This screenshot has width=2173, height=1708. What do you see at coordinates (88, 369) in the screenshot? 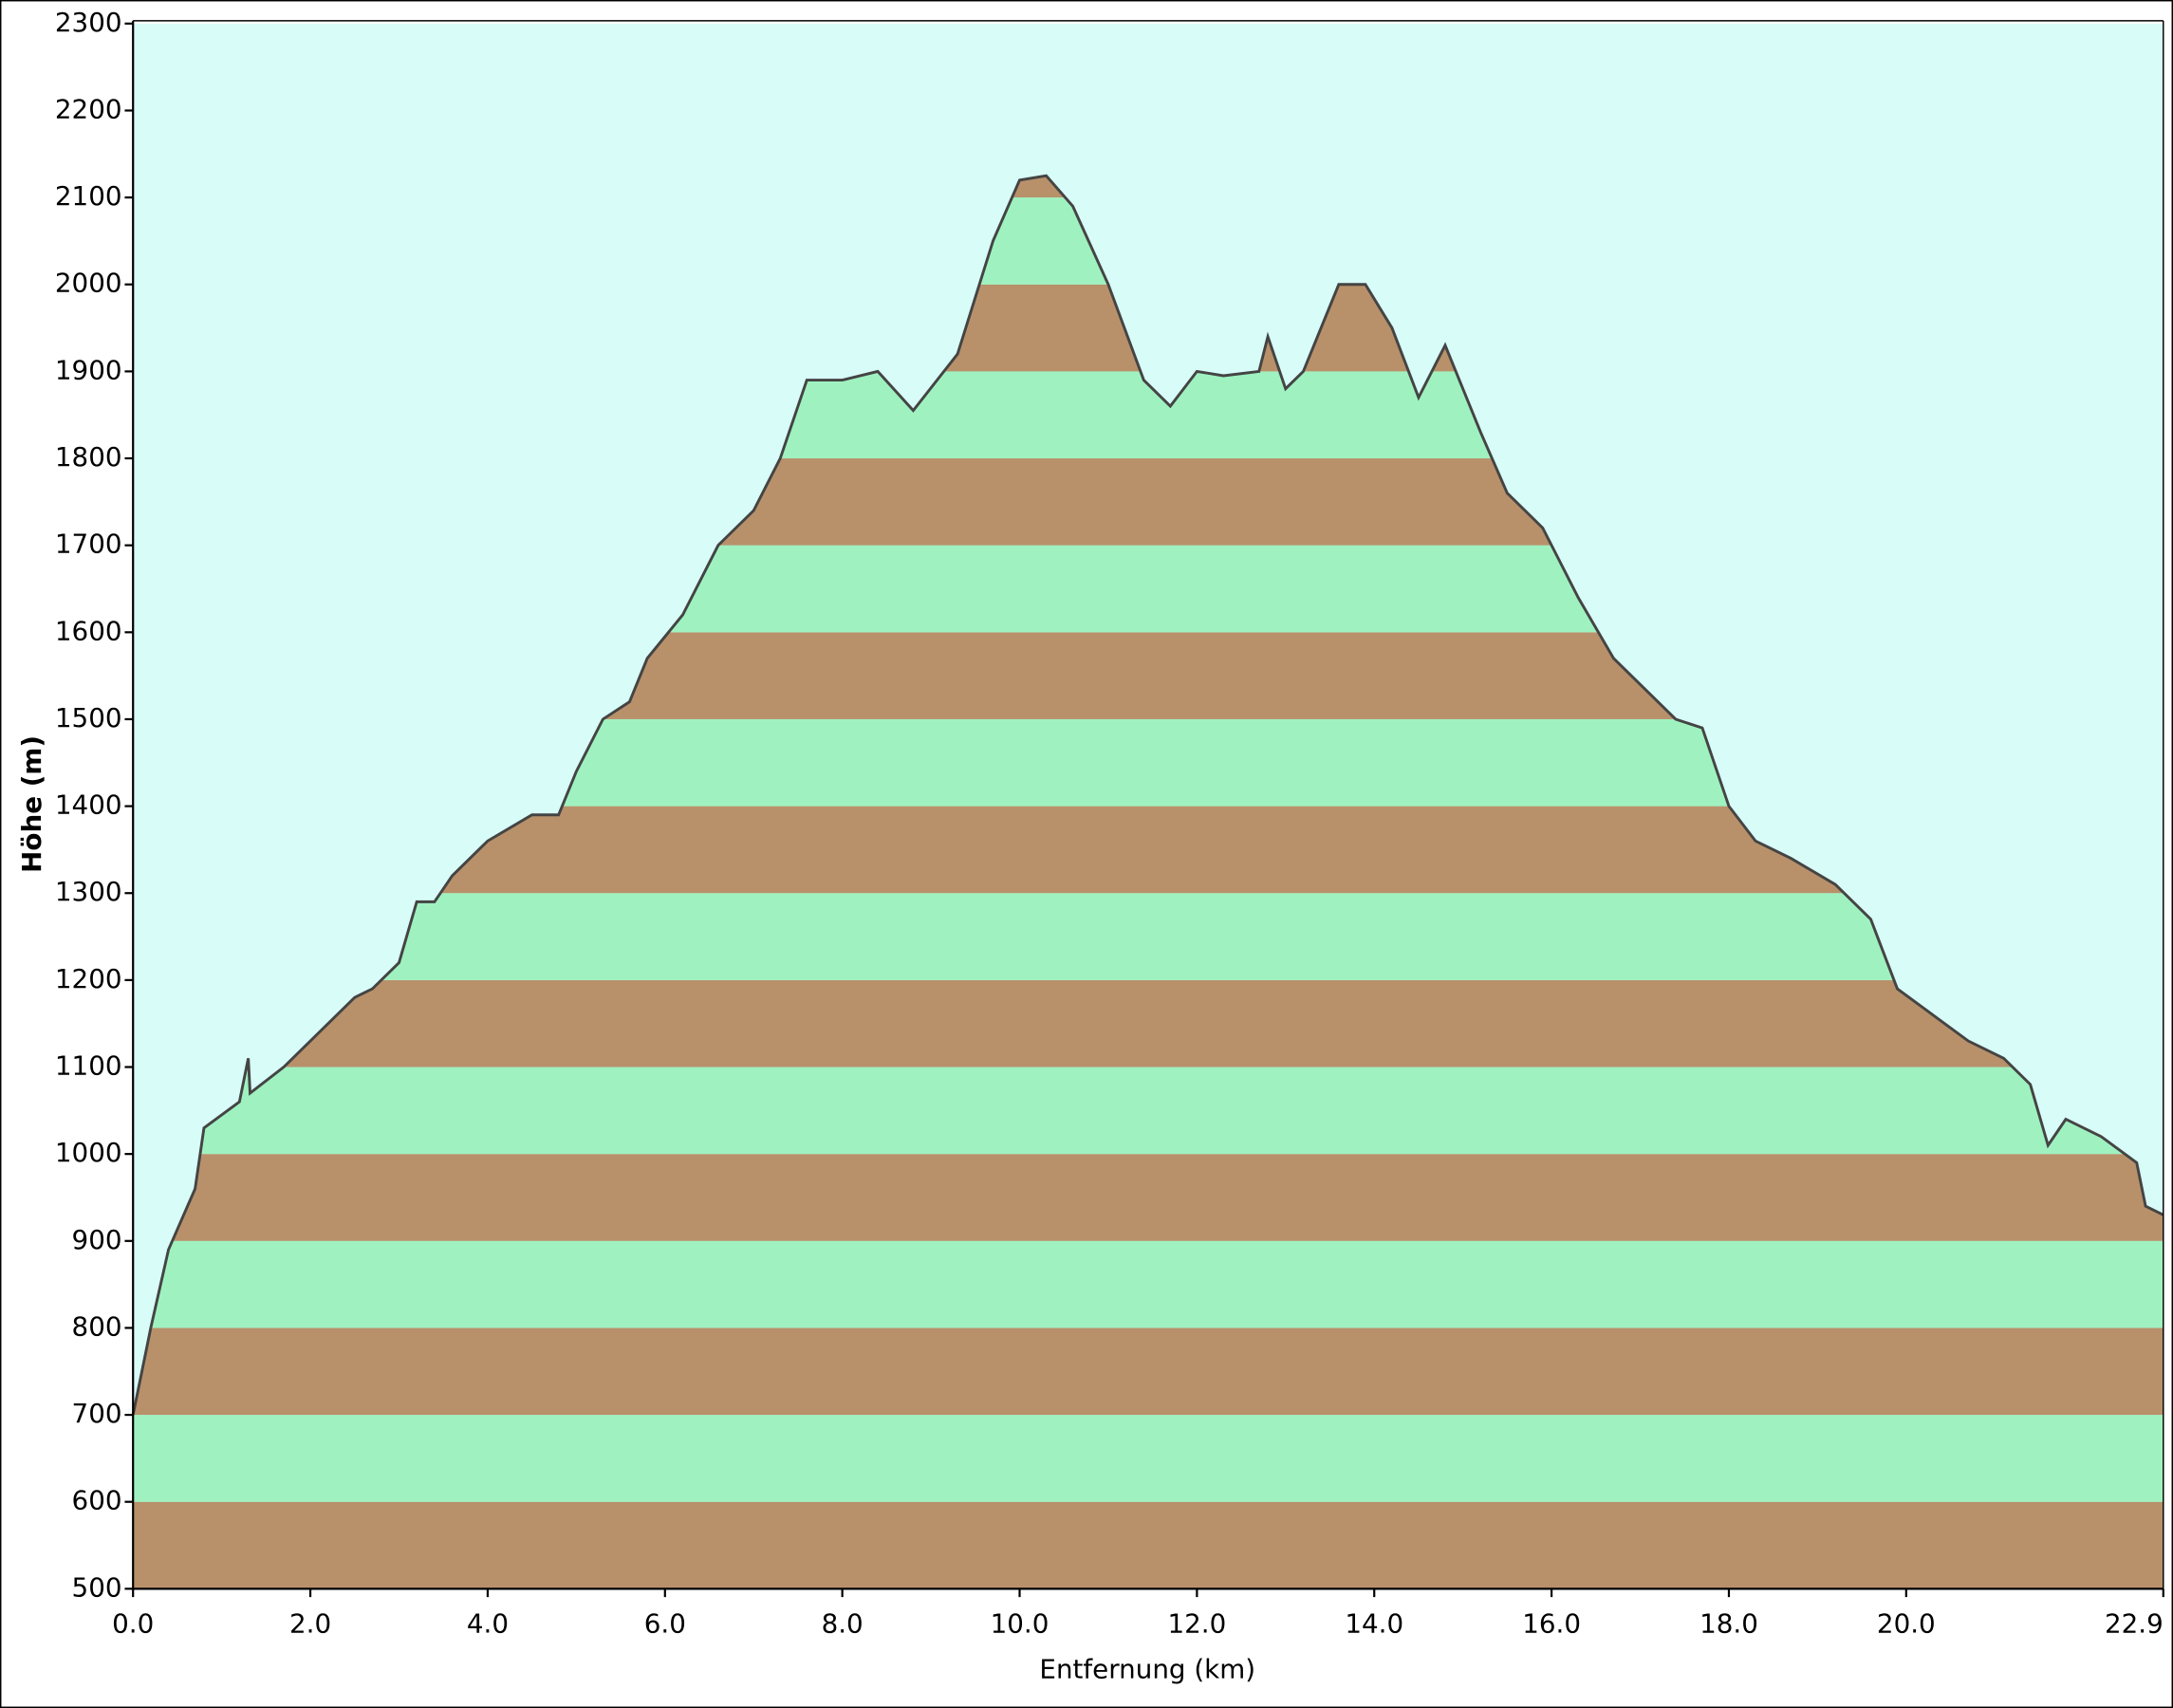
I see `y-tick-label: 1900` at bounding box center [88, 369].